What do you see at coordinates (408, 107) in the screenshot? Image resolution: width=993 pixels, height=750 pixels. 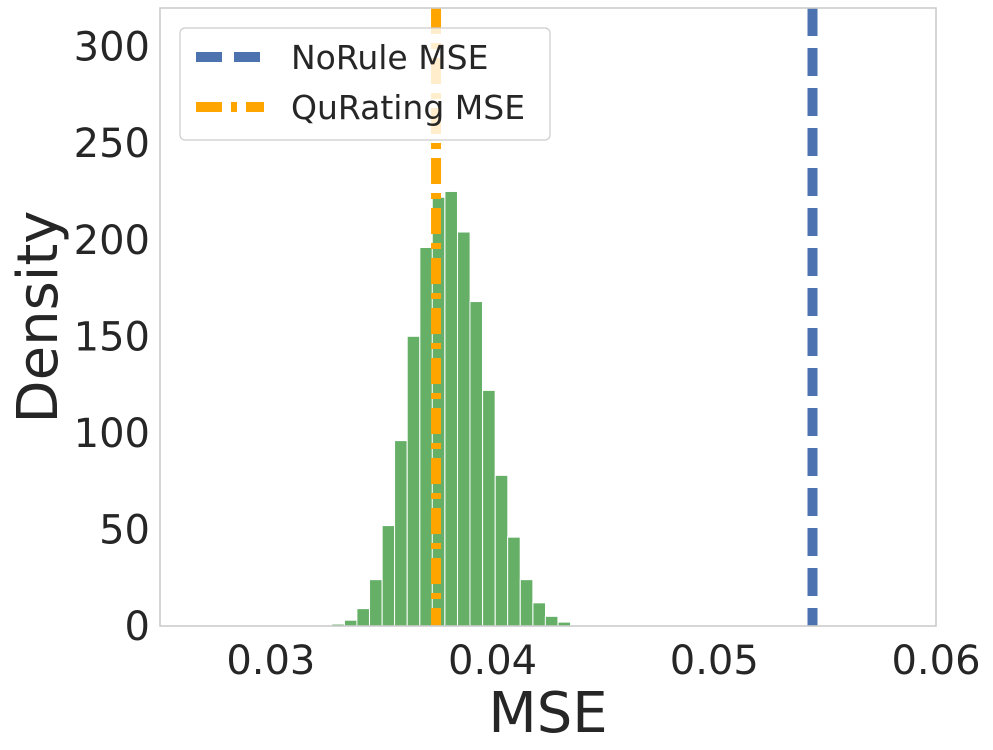 I see `legend-label-qurating: QuRating MSE` at bounding box center [408, 107].